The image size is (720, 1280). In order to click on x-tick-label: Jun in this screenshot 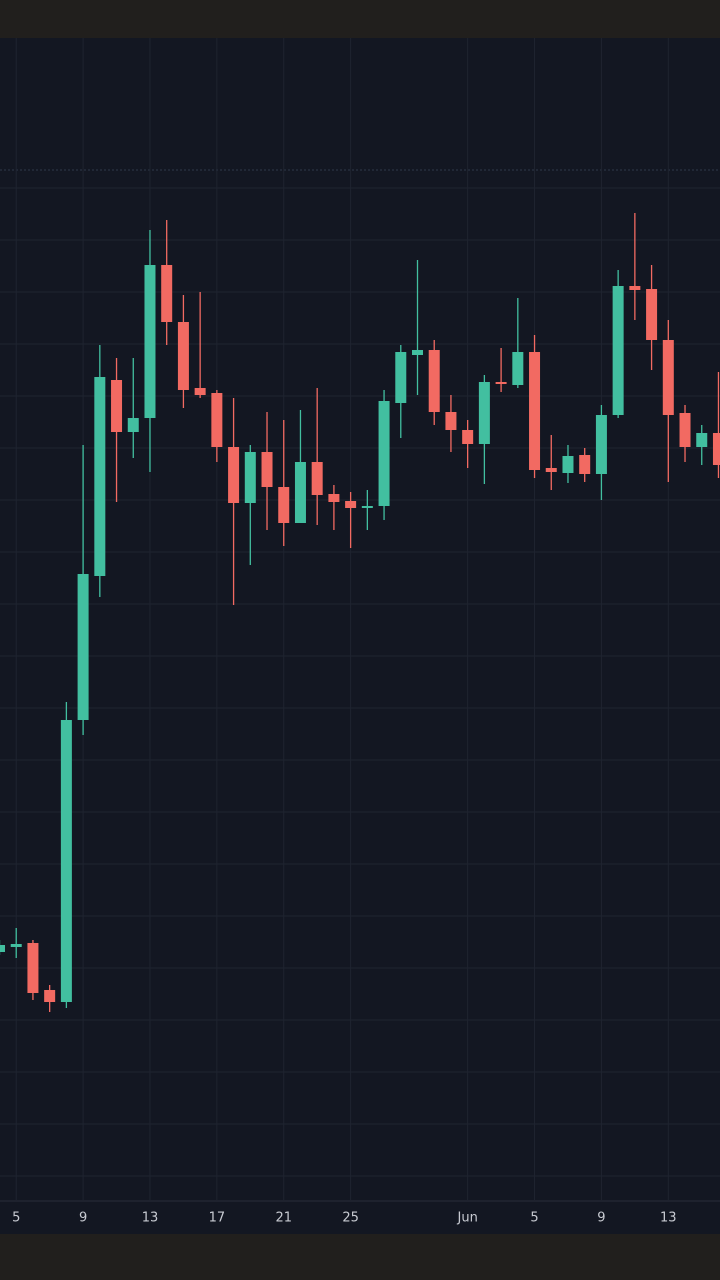, I will do `click(467, 1218)`.